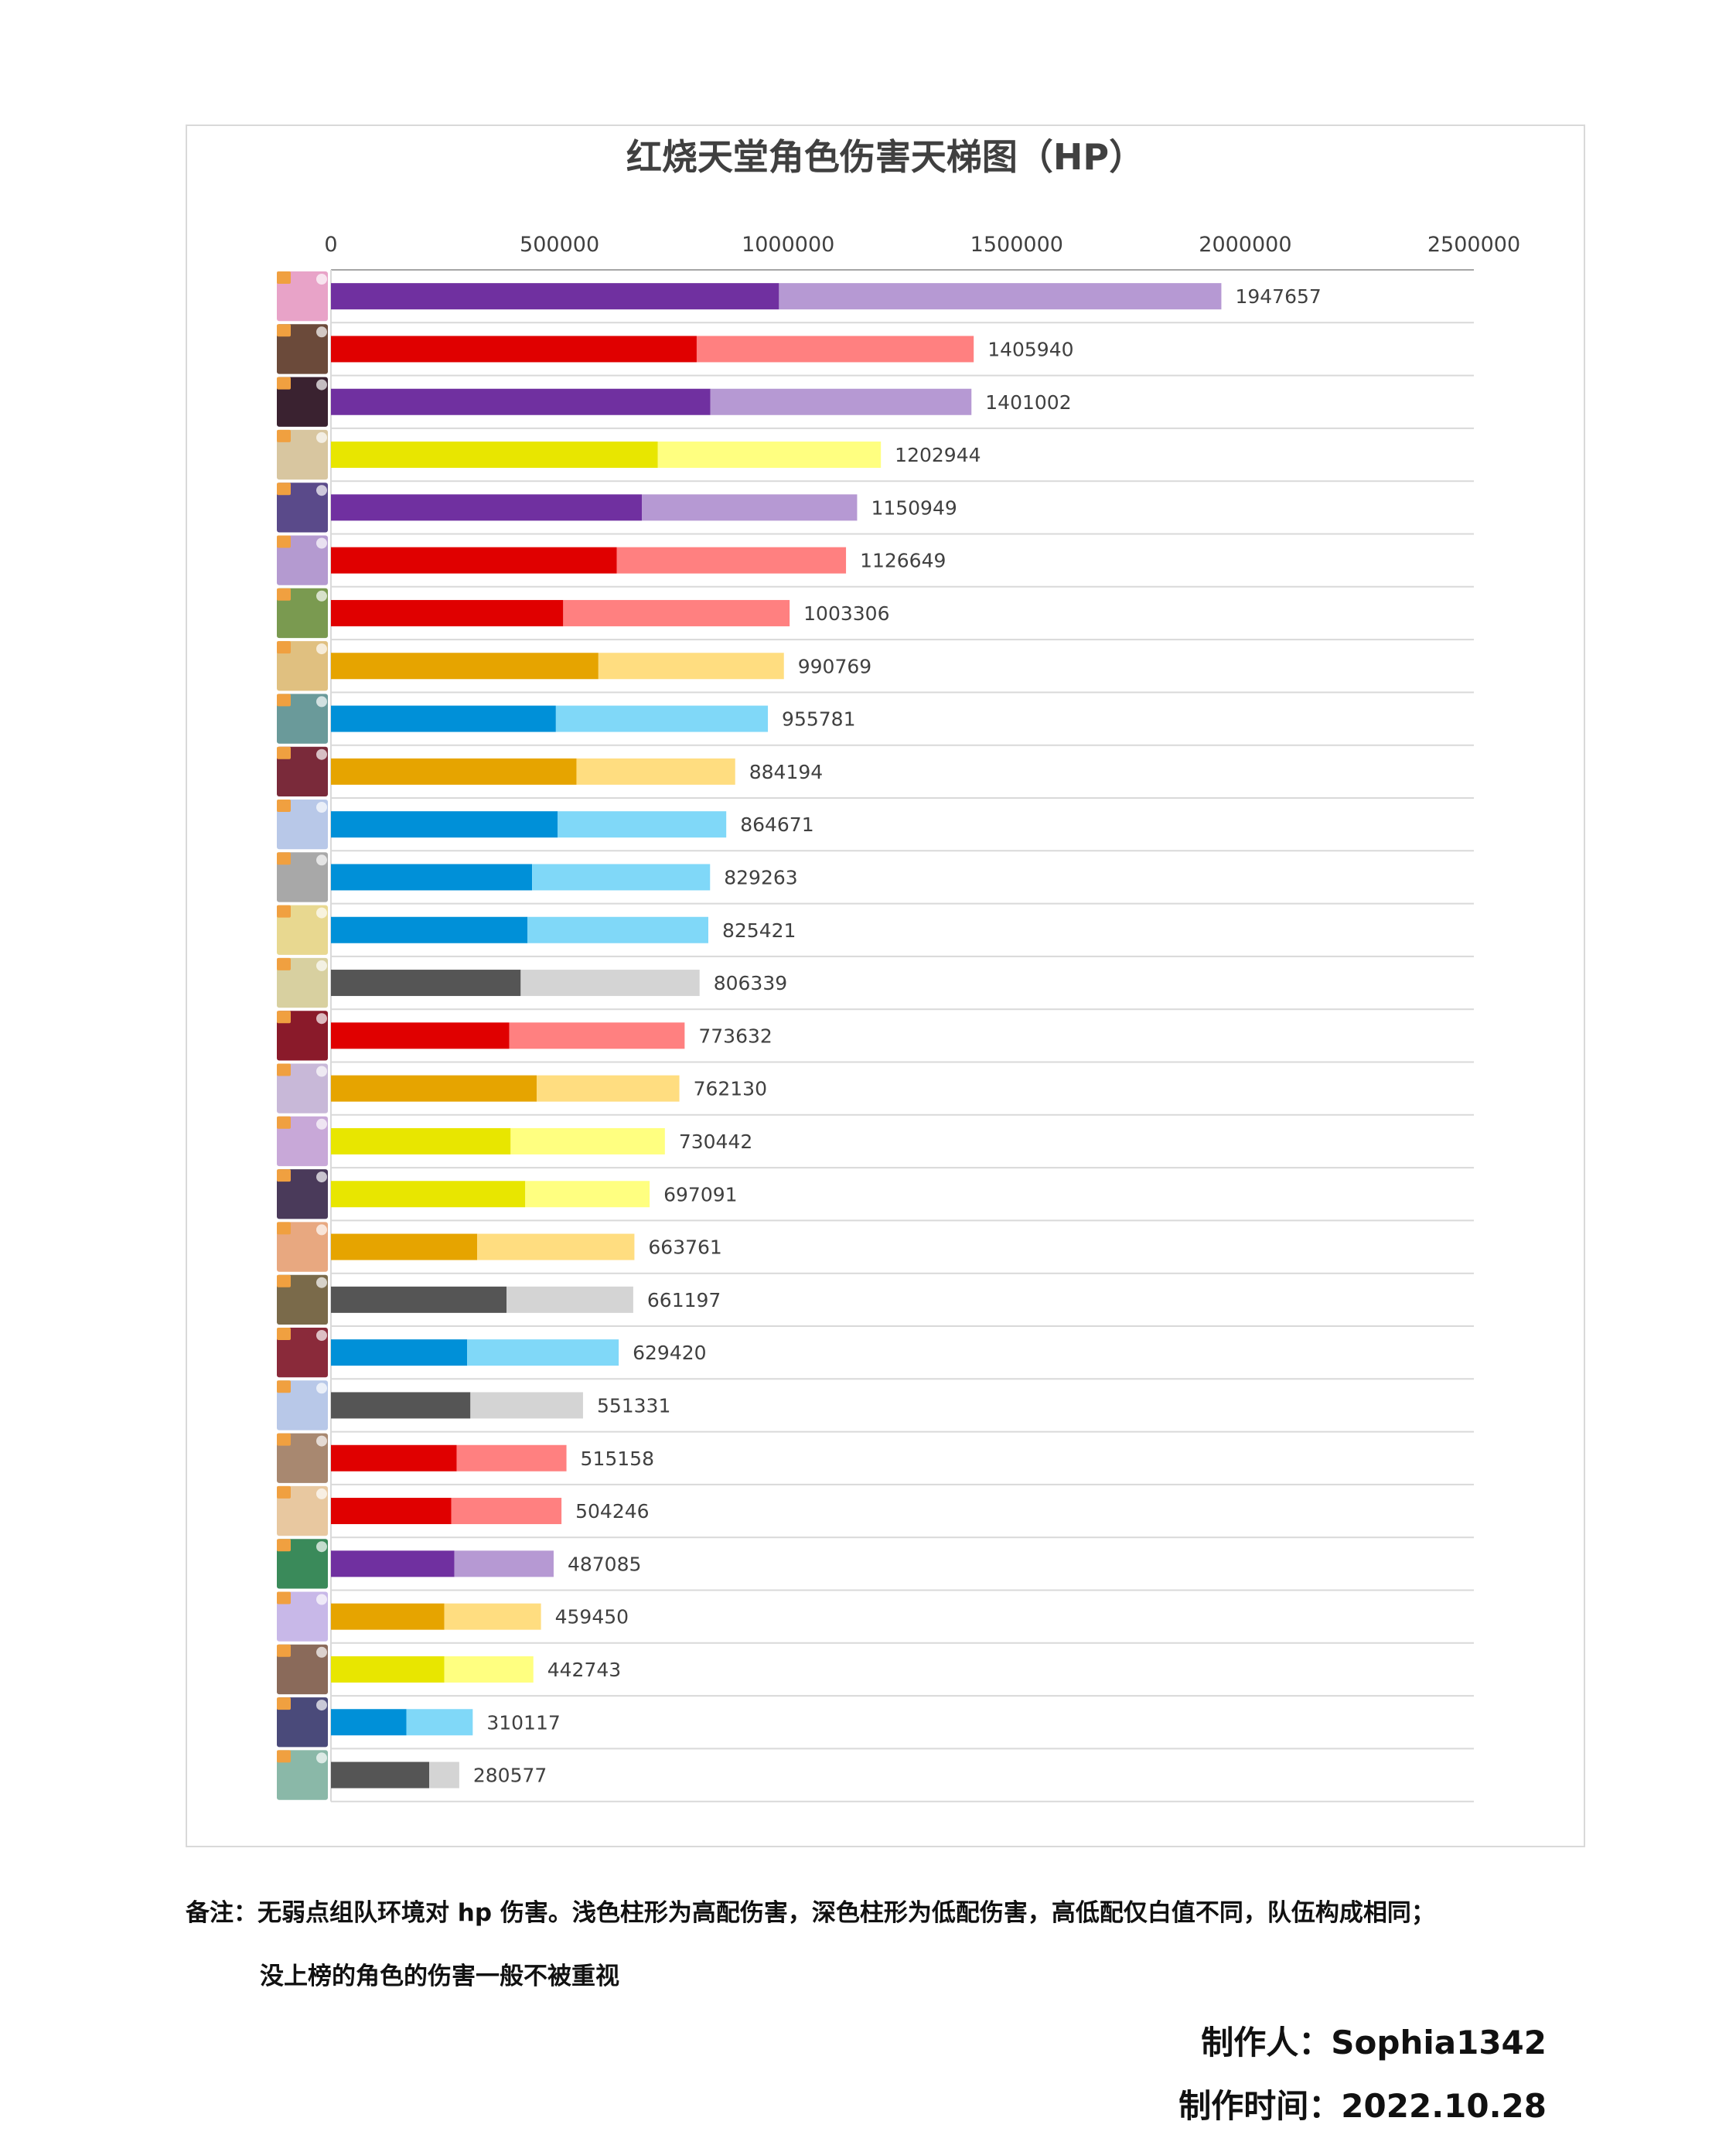 The width and height of the screenshot is (1736, 2145). I want to click on value-label: 762130, so click(730, 1089).